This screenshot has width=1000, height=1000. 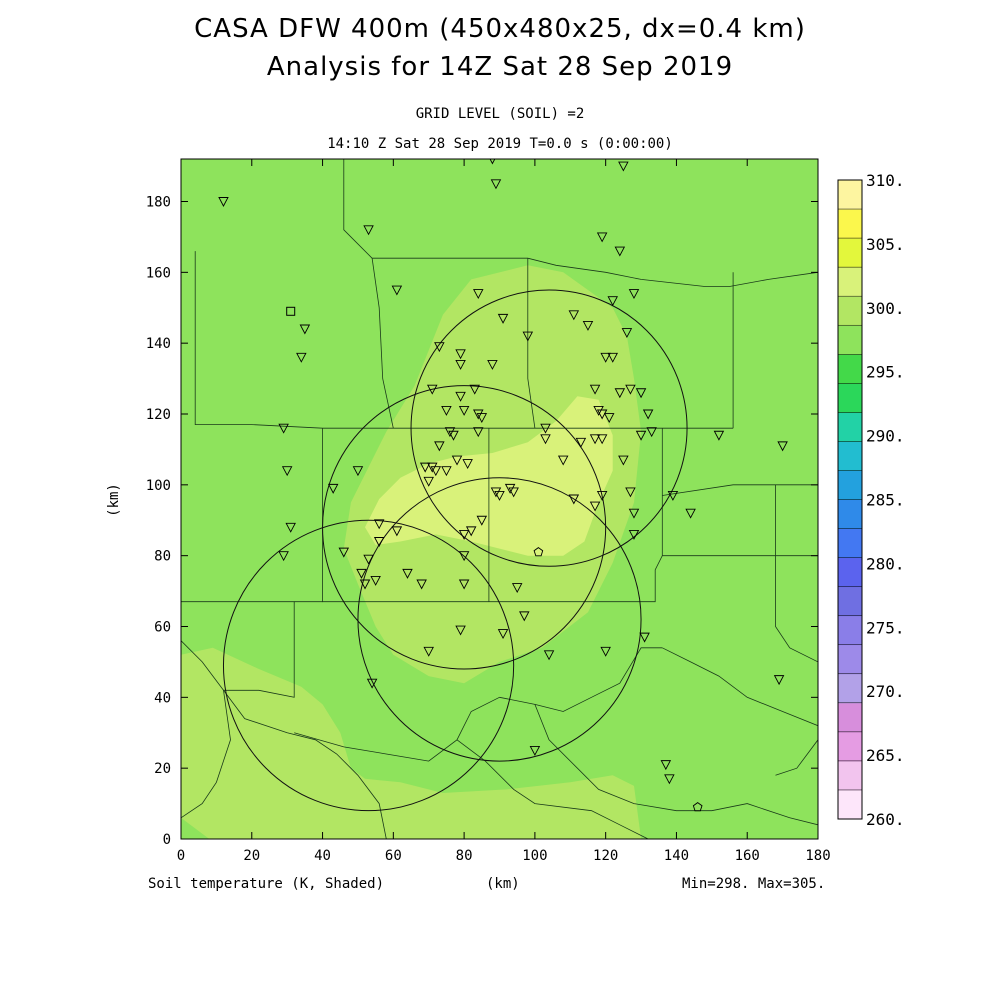 What do you see at coordinates (885, 244) in the screenshot?
I see `colorbar-label: 305.` at bounding box center [885, 244].